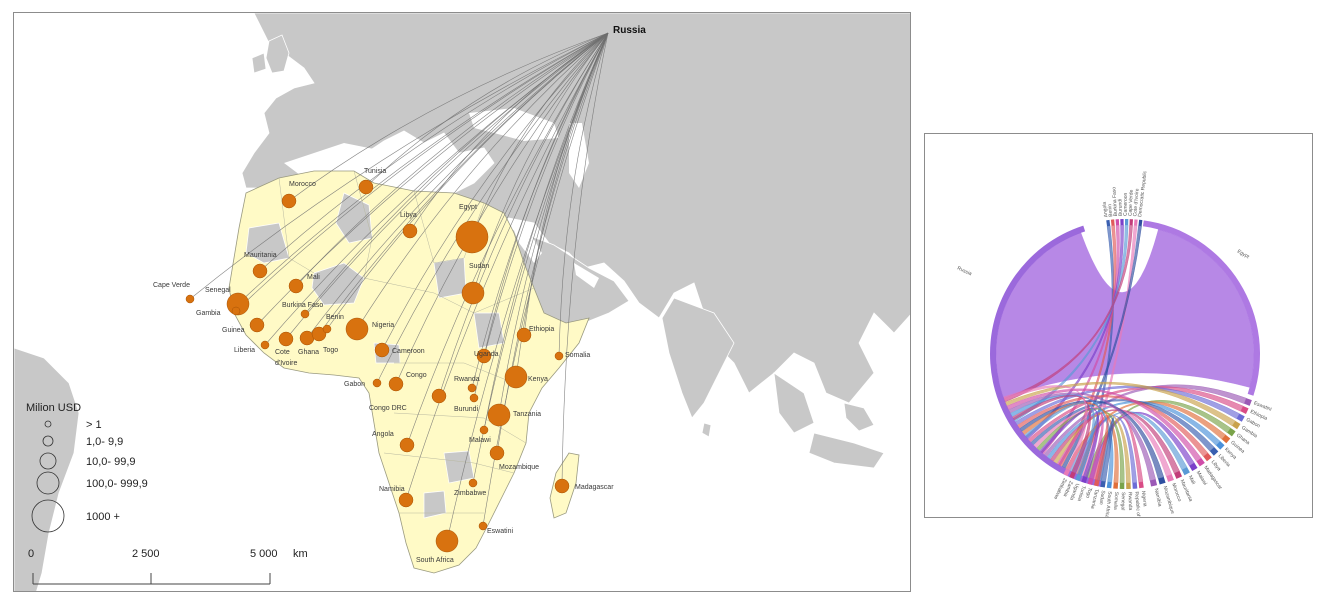  I want to click on arc-cameroon, so click(1127, 222).